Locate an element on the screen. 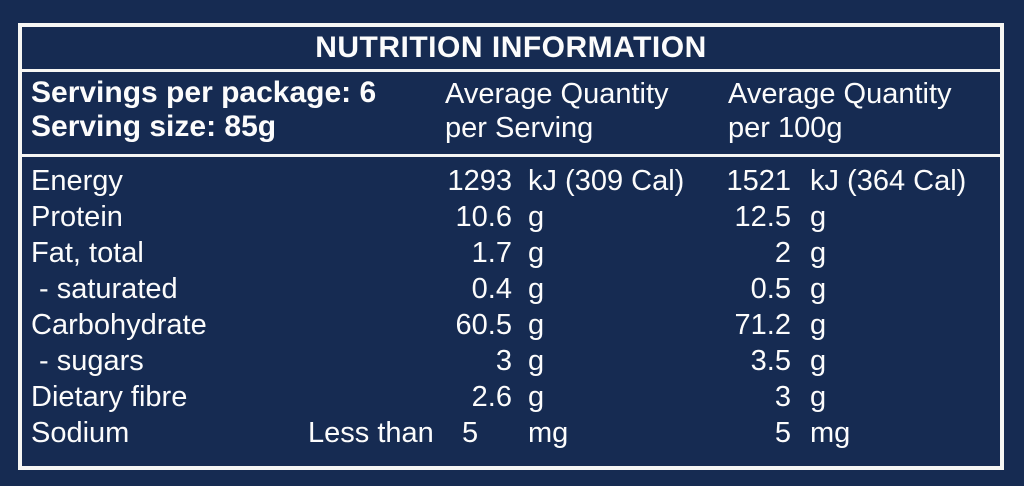  per-serving-value: 1293 is located at coordinates (479, 181).